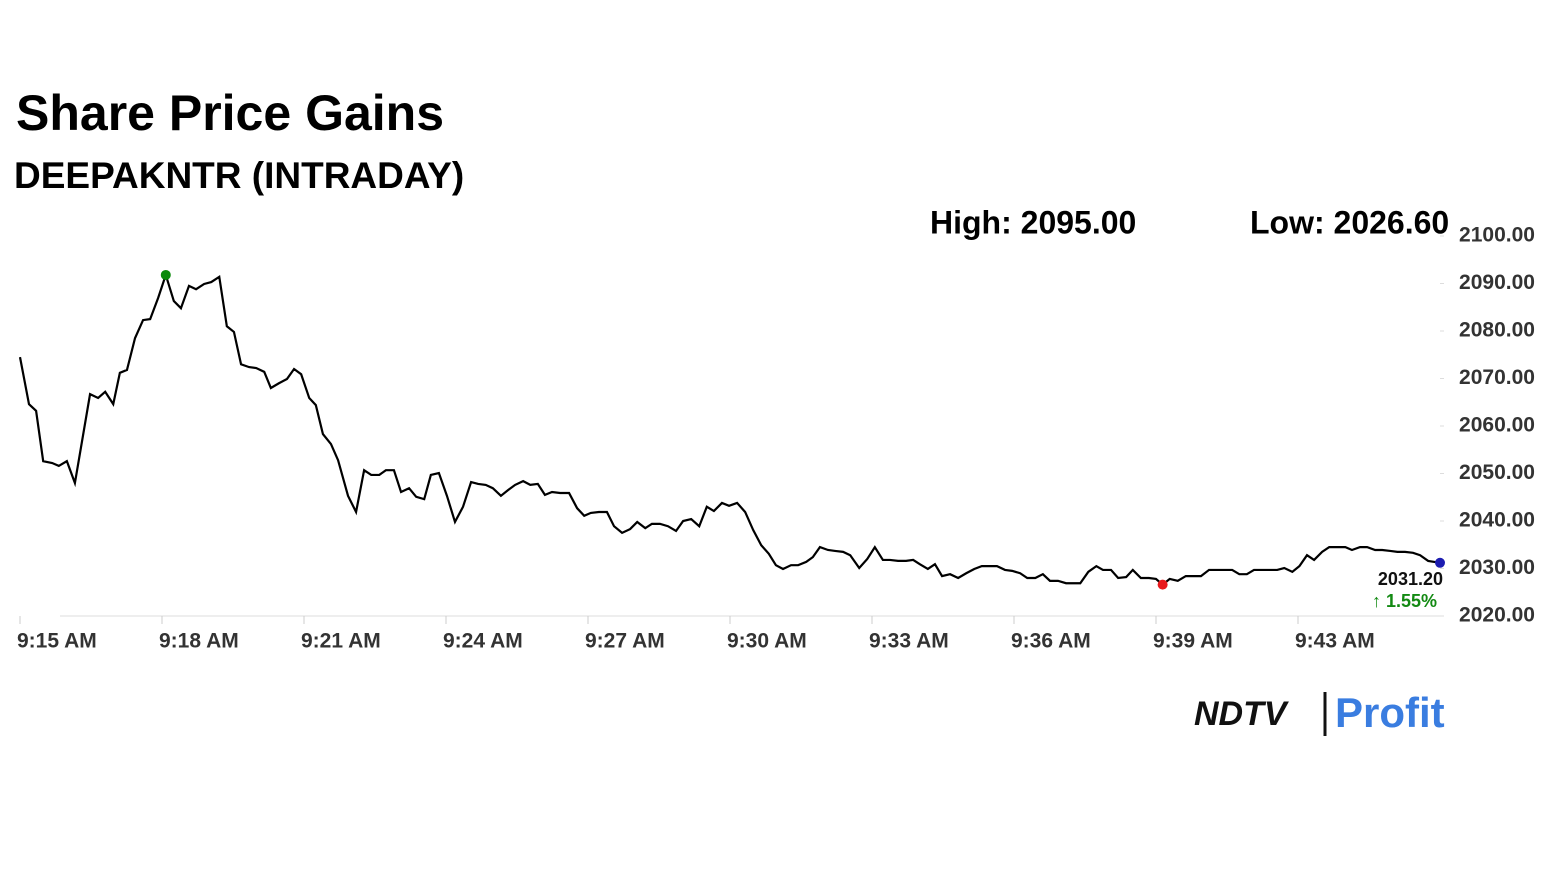 The image size is (1555, 879). Describe the element at coordinates (909, 641) in the screenshot. I see `x-tick-label: 9:33 AM` at that location.